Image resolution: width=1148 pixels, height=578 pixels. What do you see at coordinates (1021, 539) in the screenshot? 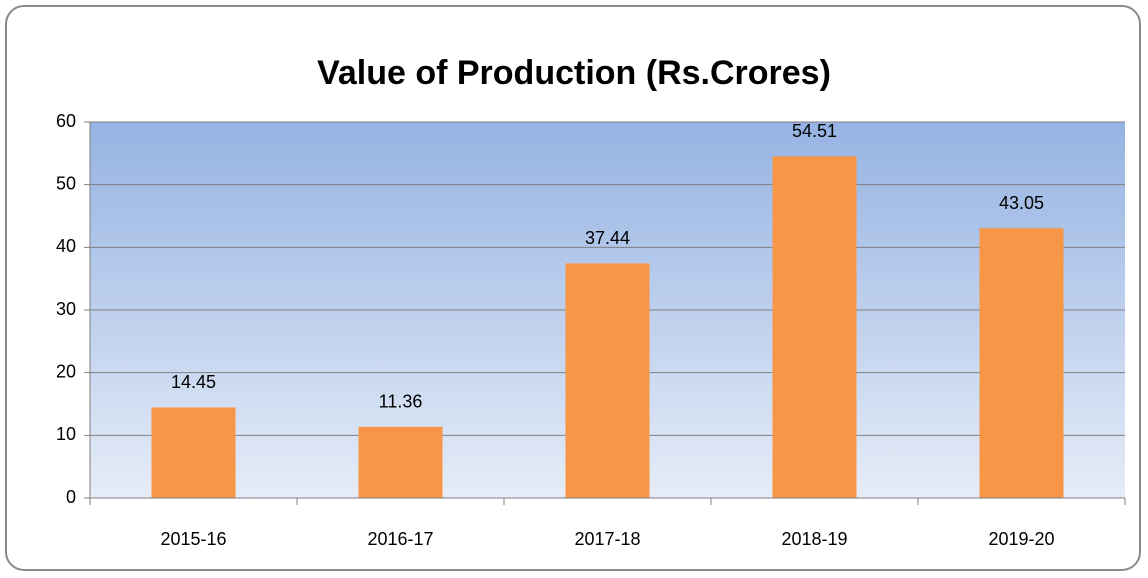
I see `x-tick-label: 2019-20` at bounding box center [1021, 539].